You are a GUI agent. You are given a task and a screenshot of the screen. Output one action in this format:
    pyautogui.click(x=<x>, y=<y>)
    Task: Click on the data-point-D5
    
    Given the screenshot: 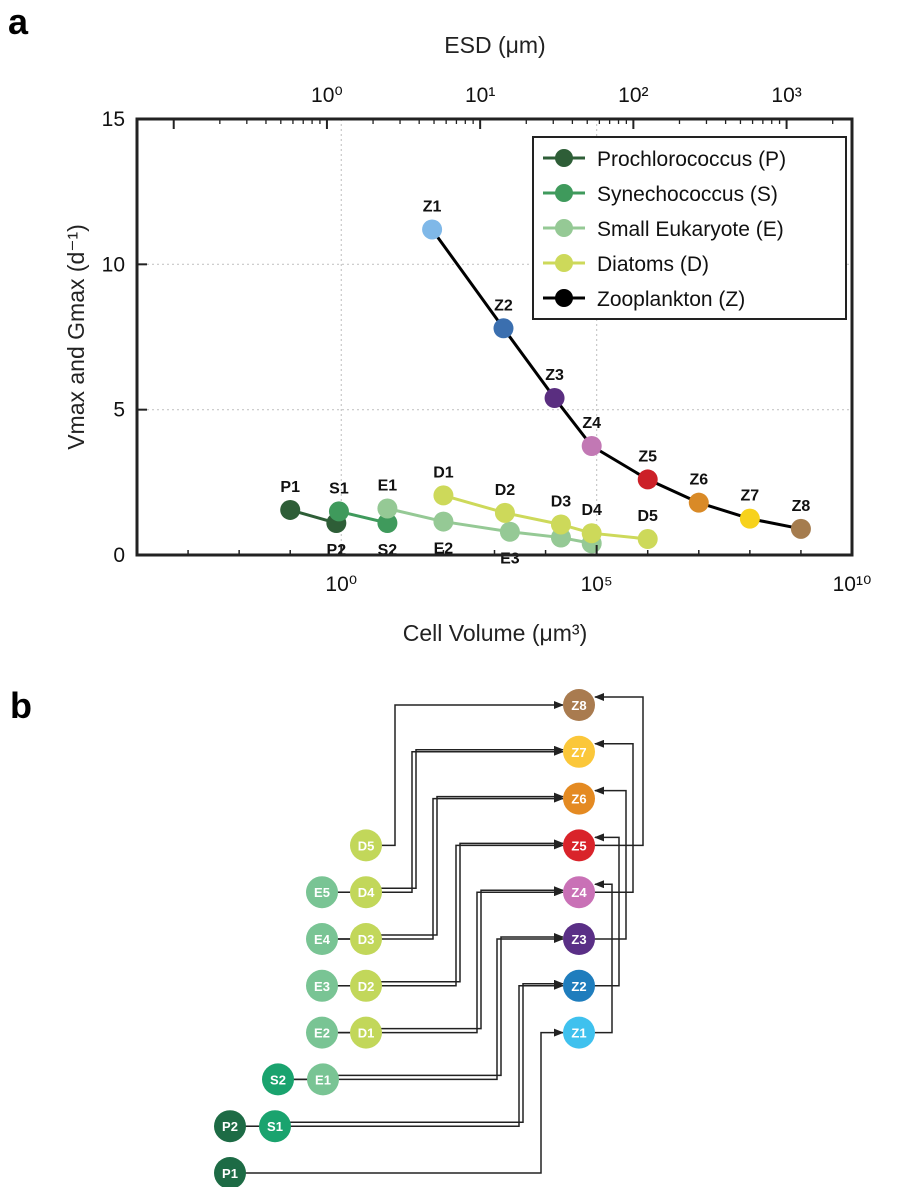 What is the action you would take?
    pyautogui.click(x=647, y=539)
    